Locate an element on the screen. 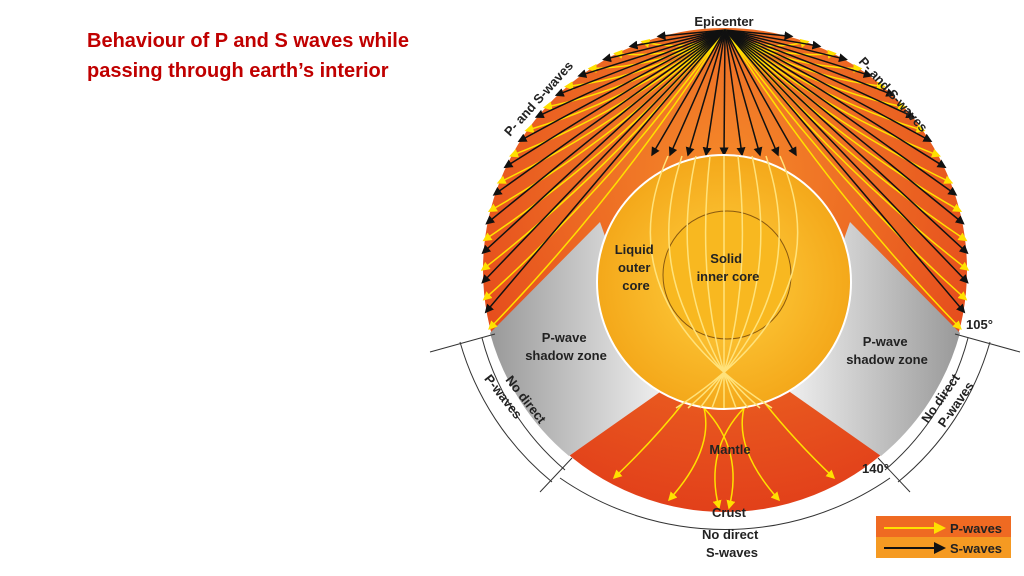  title-line-2: passing through earth’s interior is located at coordinates (238, 71).